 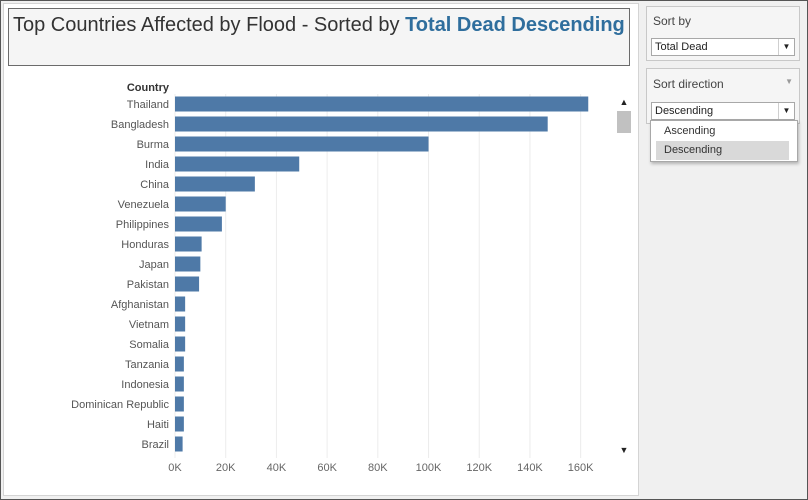 I want to click on category-label: Afghanistan, so click(x=140, y=305).